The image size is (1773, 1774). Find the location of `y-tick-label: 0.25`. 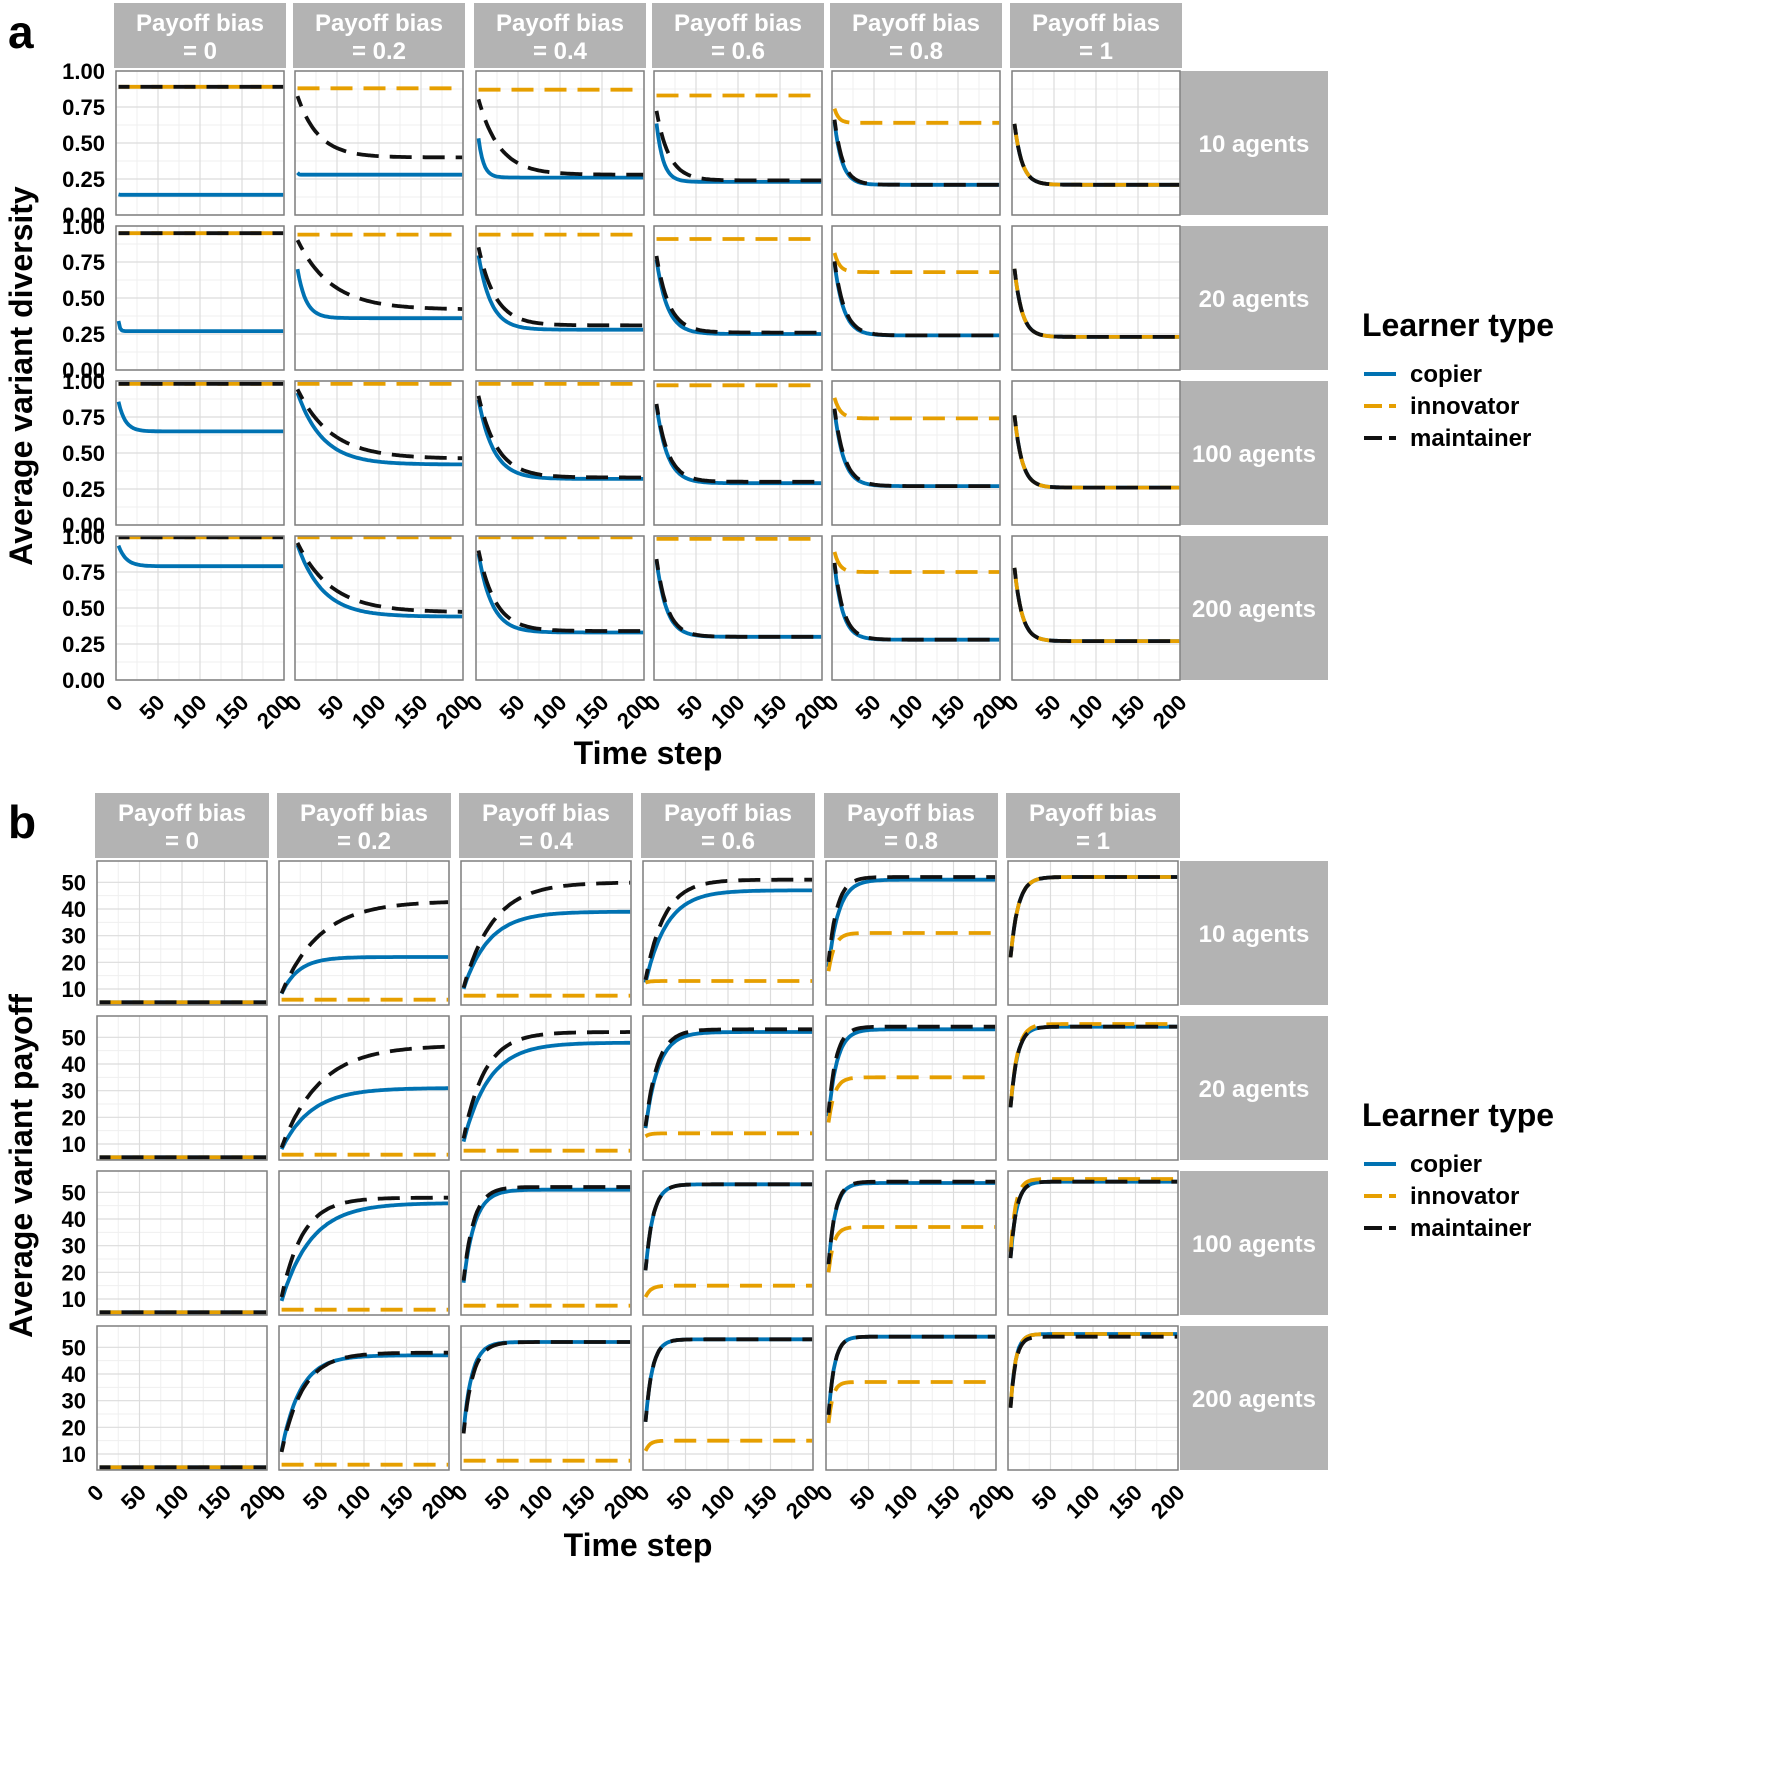

y-tick-label: 0.25 is located at coordinates (83, 179).